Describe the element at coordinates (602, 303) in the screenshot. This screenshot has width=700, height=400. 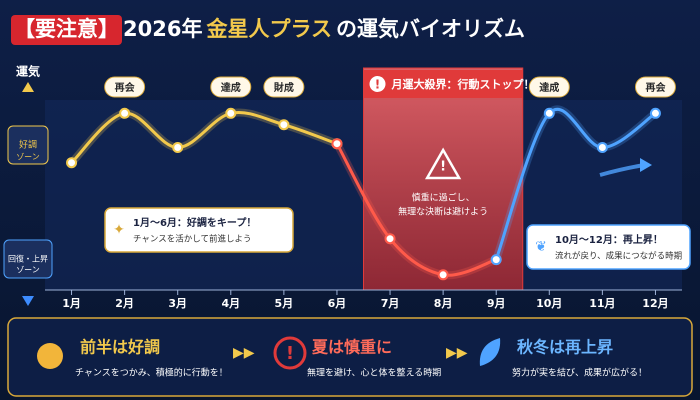
I see `x-tick-label: 11月` at that location.